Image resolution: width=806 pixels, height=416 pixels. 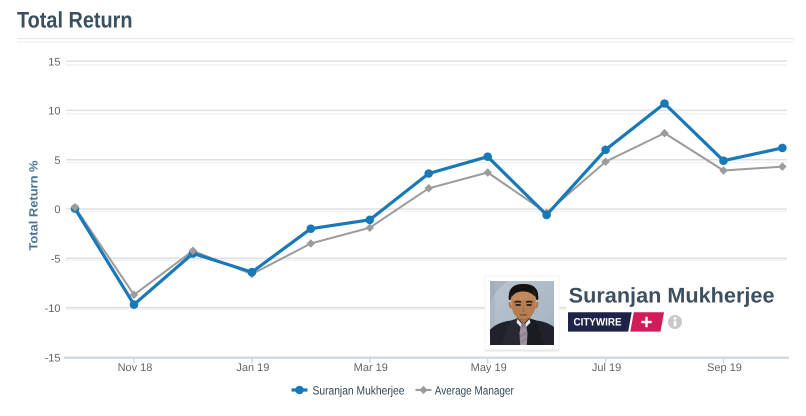 I want to click on svg-text: Mar 19, so click(x=371, y=368).